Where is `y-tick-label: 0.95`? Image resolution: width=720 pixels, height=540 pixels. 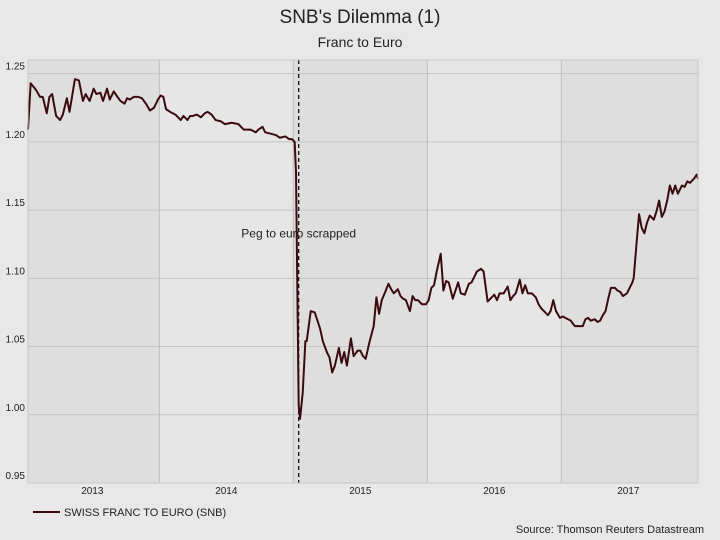
y-tick-label: 0.95 is located at coordinates (16, 476).